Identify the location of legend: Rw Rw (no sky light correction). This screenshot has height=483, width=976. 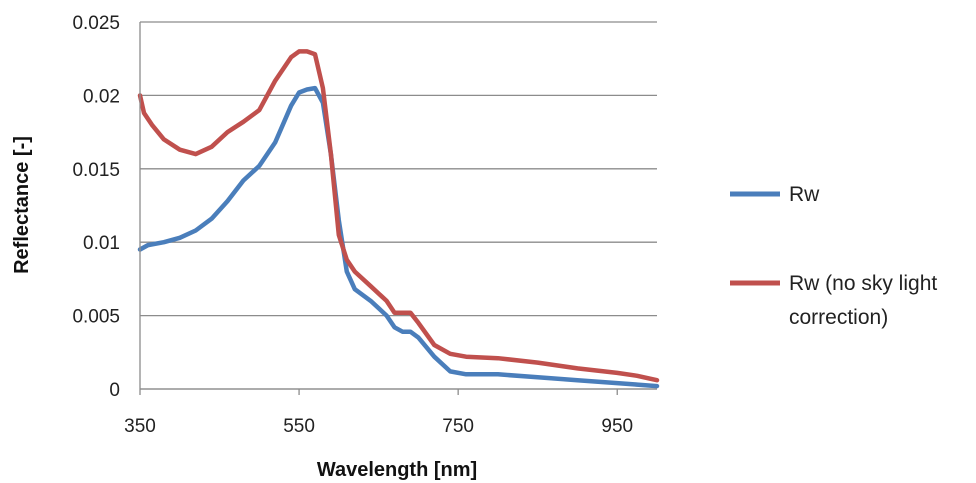
(833, 256).